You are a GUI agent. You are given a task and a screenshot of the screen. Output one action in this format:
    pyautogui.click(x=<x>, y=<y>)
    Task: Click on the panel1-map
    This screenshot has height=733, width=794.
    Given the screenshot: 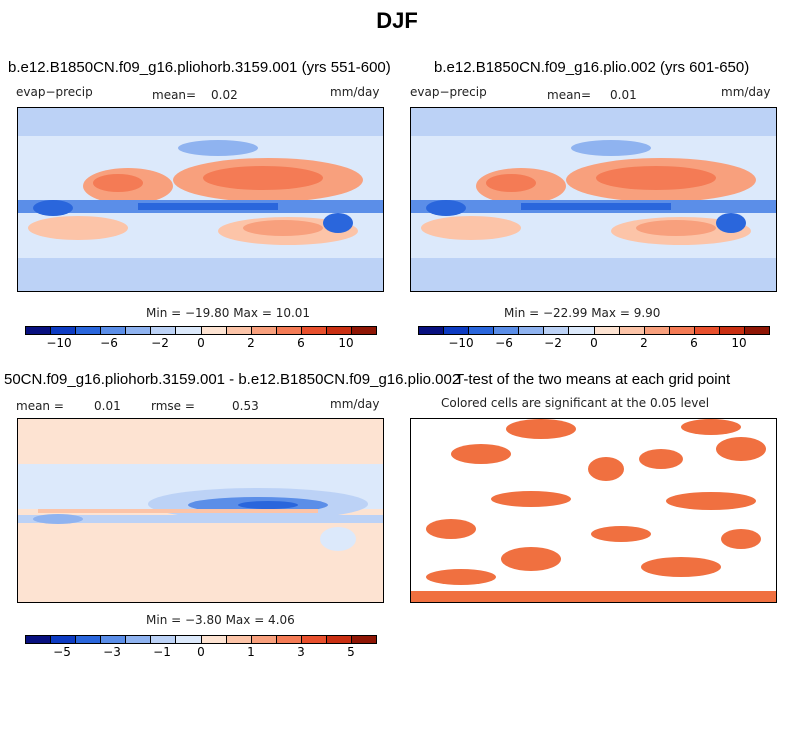 What is the action you would take?
    pyautogui.click(x=200, y=199)
    